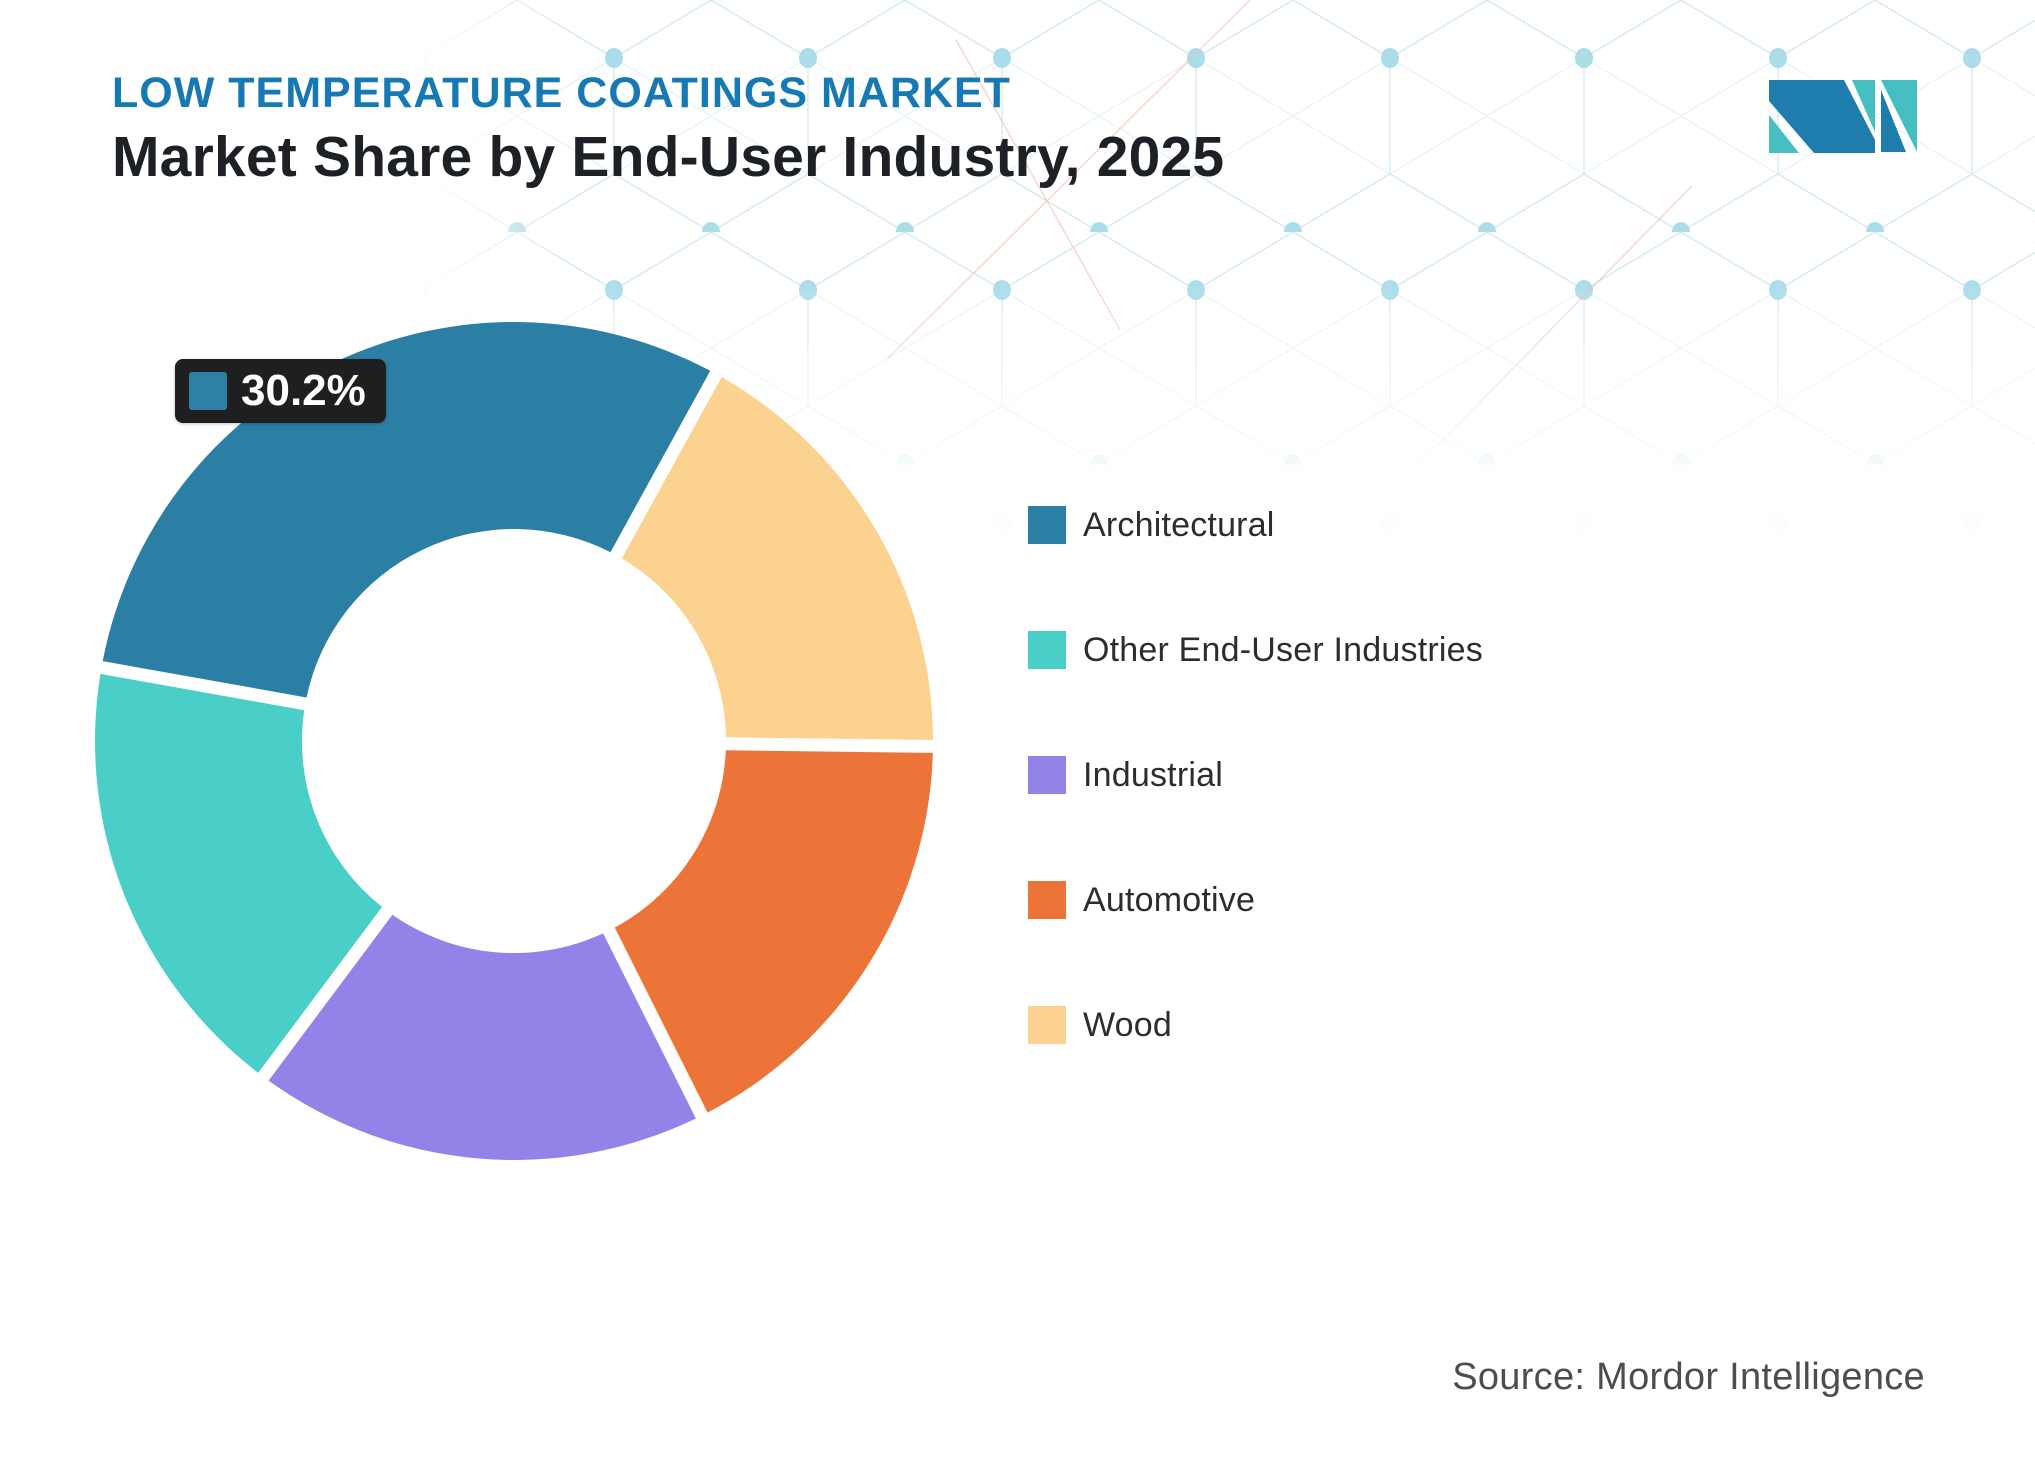 Image resolution: width=2035 pixels, height=1480 pixels. What do you see at coordinates (1153, 775) in the screenshot?
I see `legend-label: Industrial` at bounding box center [1153, 775].